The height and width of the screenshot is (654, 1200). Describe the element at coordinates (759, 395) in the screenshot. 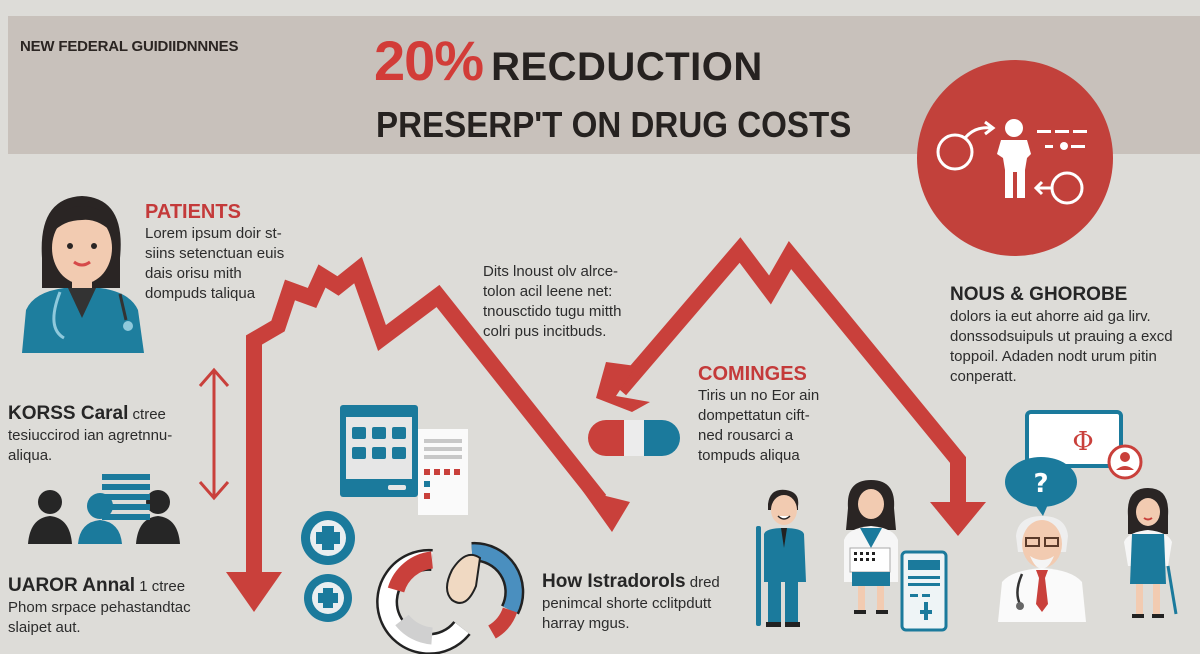

I see `cominges-line: Tiris un no Eor ain` at that location.